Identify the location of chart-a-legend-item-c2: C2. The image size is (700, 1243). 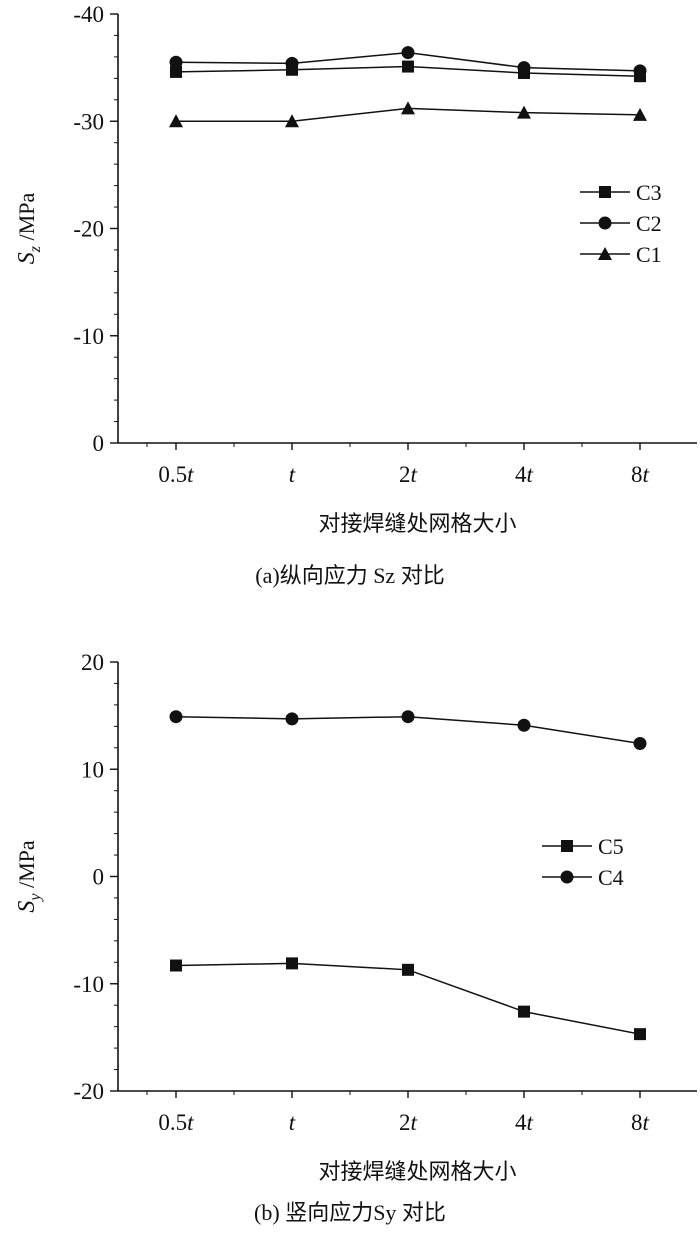
(621, 223).